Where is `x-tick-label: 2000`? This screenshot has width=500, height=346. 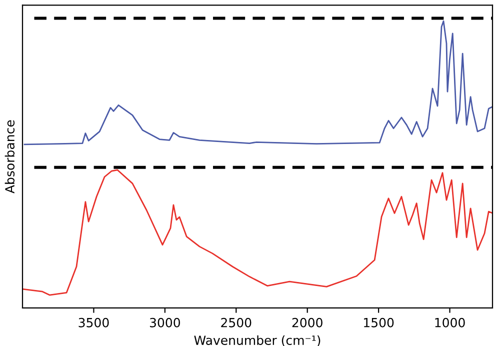
x-tick-label: 2000 is located at coordinates (307, 323).